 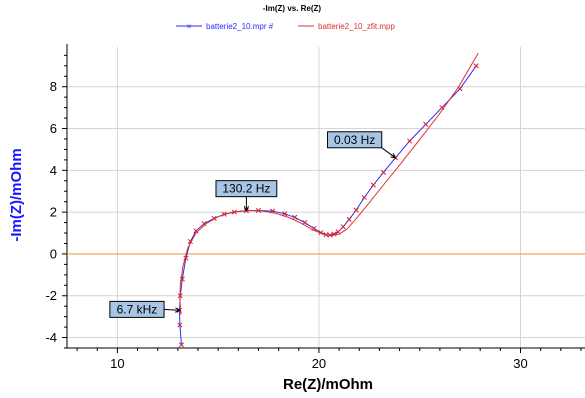 What do you see at coordinates (53, 212) in the screenshot?
I see `y-tick-label: 2` at bounding box center [53, 212].